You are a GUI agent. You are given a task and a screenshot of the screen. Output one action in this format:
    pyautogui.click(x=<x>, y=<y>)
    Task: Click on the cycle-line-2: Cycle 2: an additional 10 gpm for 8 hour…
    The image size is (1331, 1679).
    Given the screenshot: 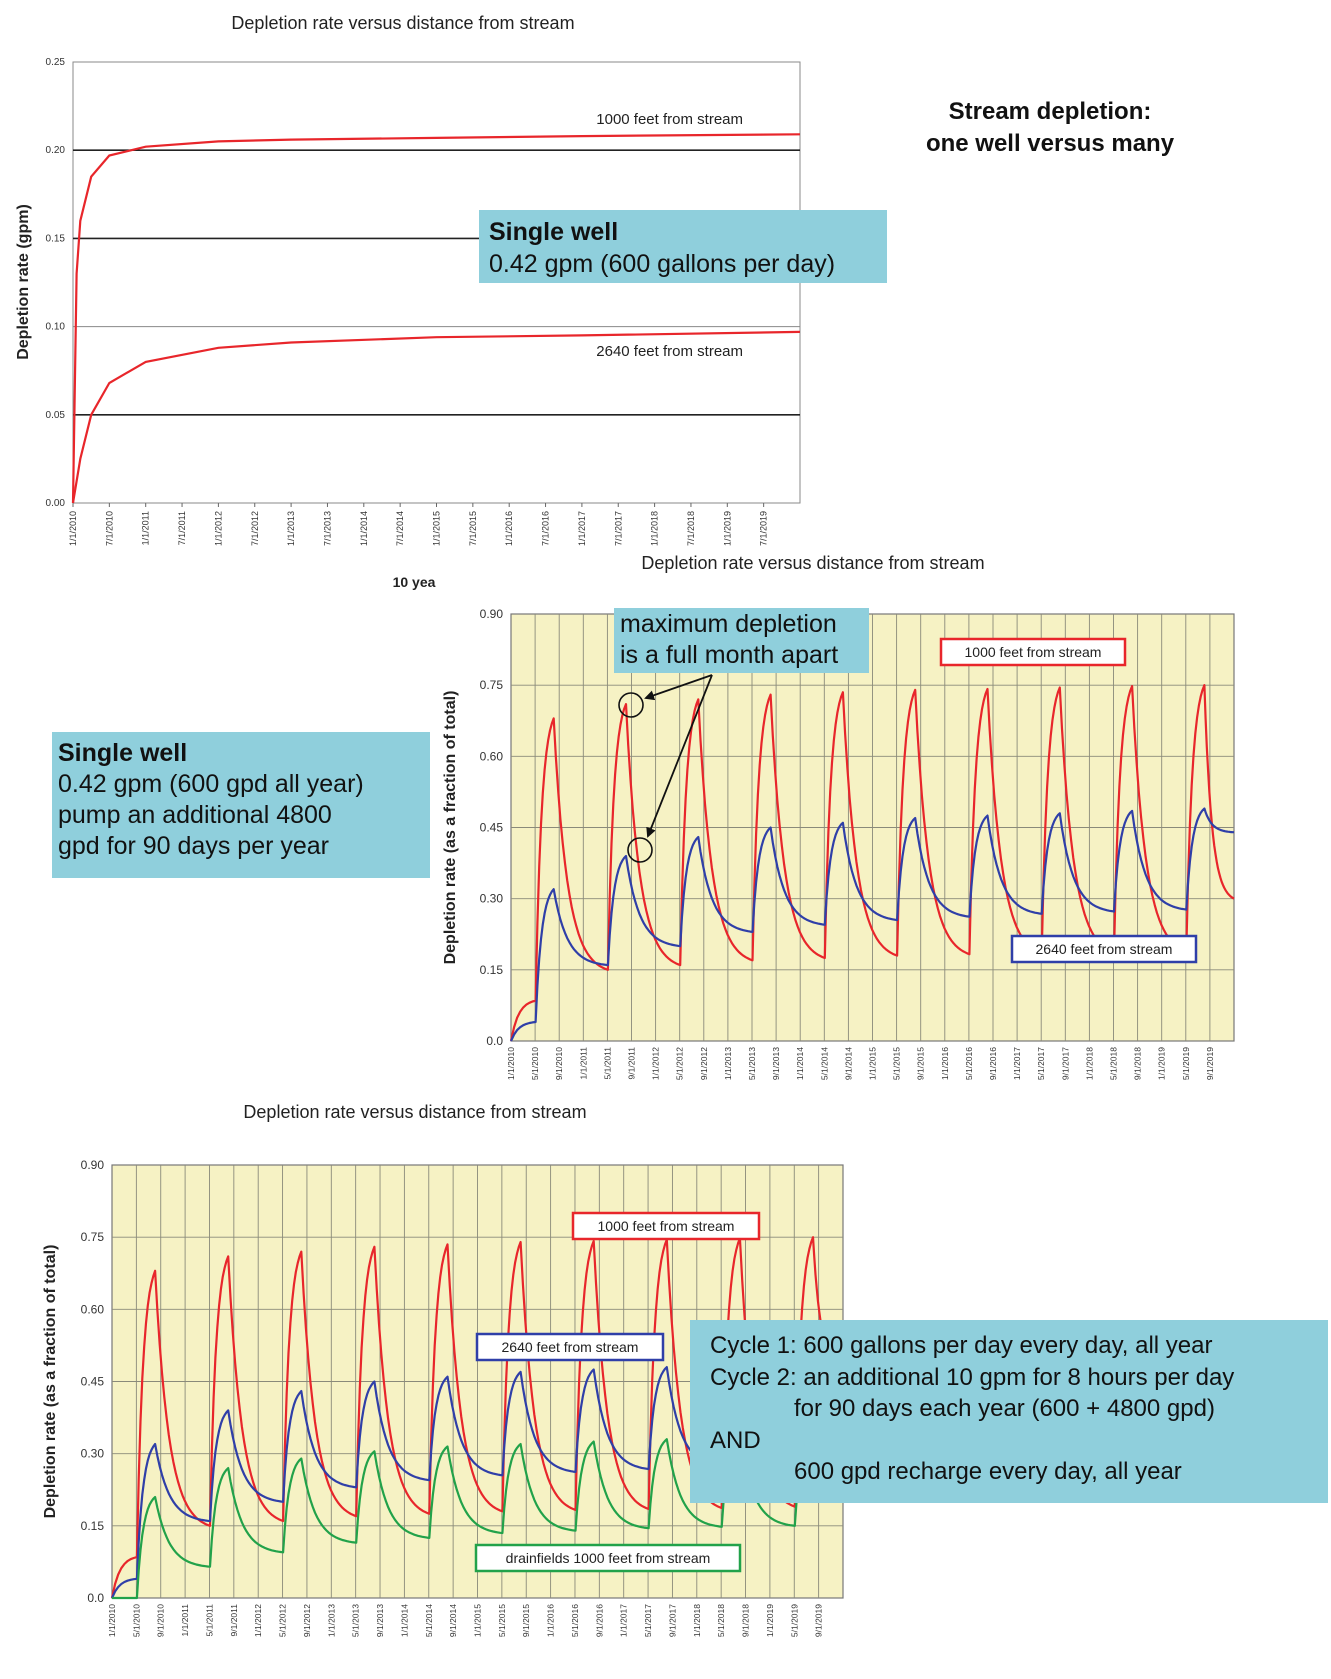 What is the action you would take?
    pyautogui.click(x=972, y=1377)
    